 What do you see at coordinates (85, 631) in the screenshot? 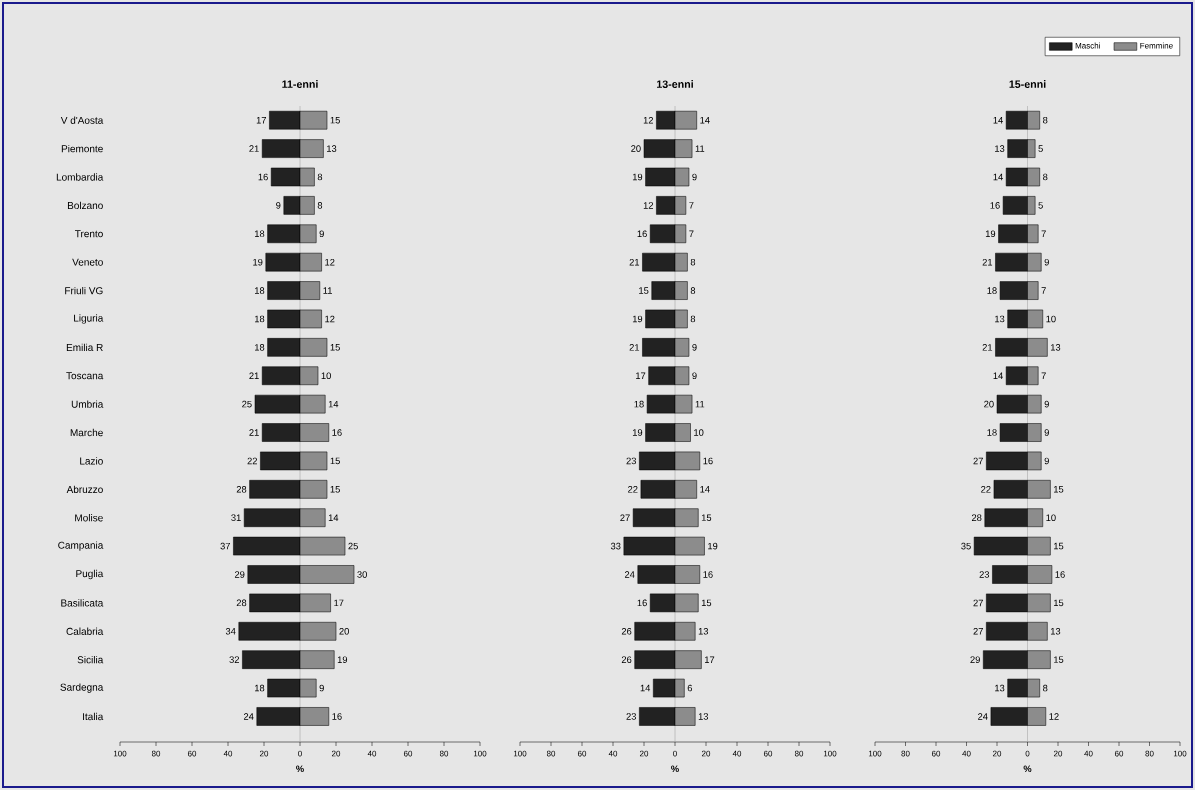
I see `y-tick-label: Calabria` at bounding box center [85, 631].